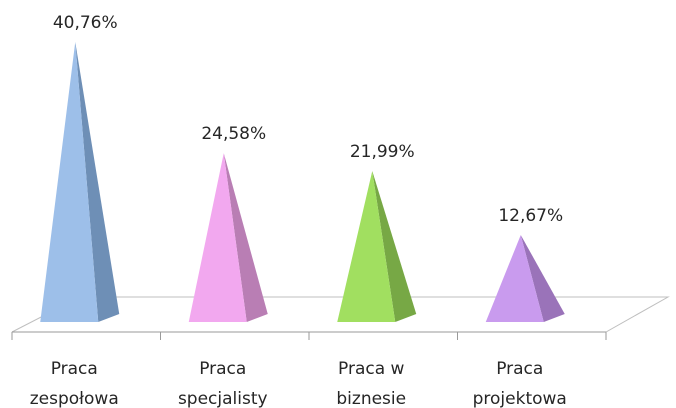 This screenshot has width=676, height=408. What do you see at coordinates (371, 369) in the screenshot?
I see `category-label: Praca w` at bounding box center [371, 369].